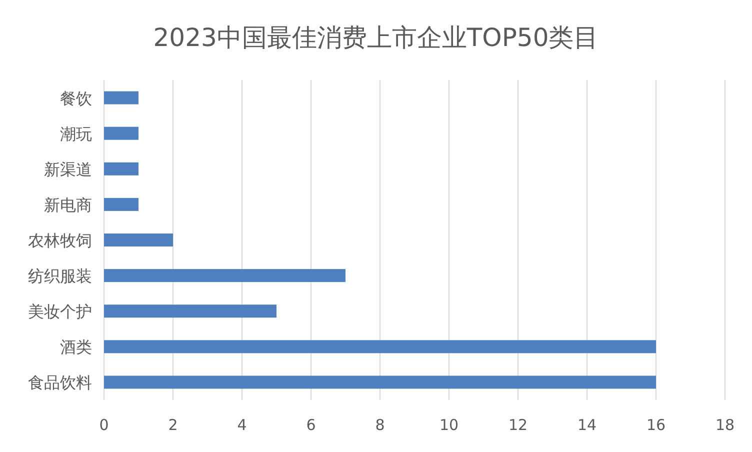  Describe the element at coordinates (76, 347) in the screenshot. I see `y-tick-label: 酒类` at that location.